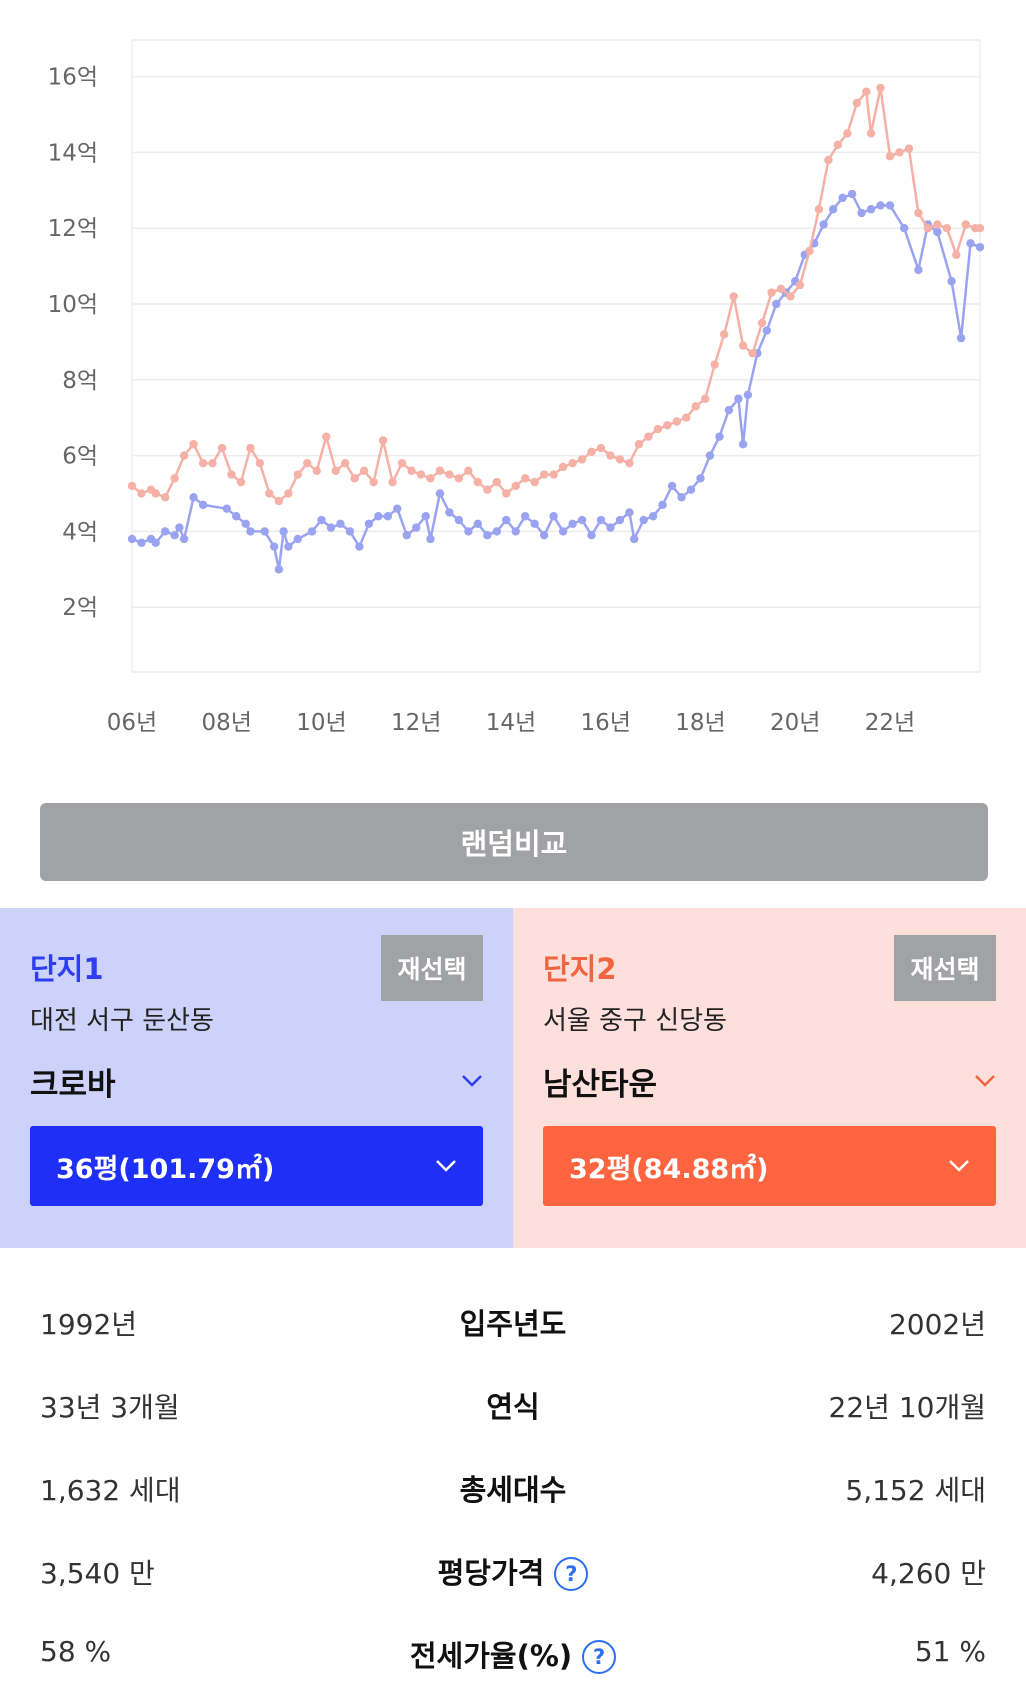  Describe the element at coordinates (769, 1081) in the screenshot. I see `complex2-apartment-select: 남산타운` at that location.